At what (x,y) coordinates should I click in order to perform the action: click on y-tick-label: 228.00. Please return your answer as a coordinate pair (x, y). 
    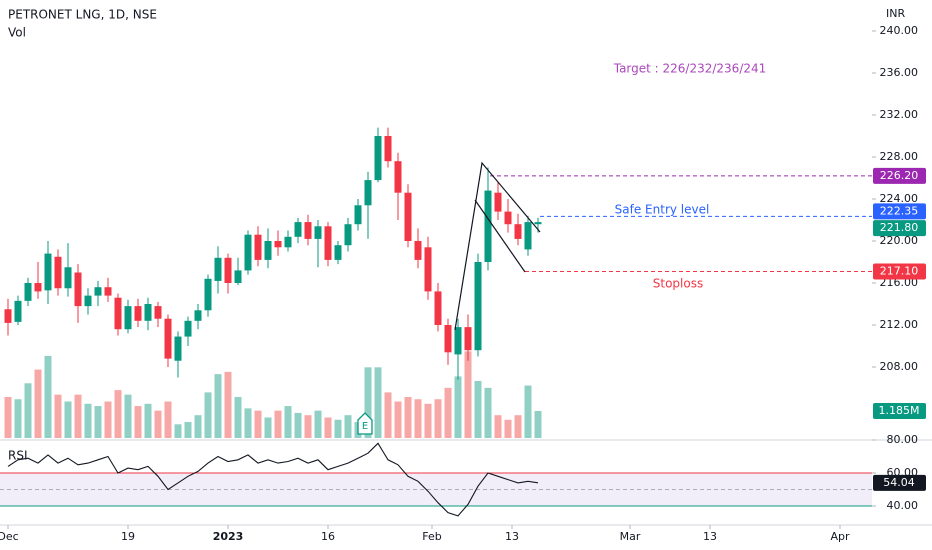
    Looking at the image, I should click on (899, 156).